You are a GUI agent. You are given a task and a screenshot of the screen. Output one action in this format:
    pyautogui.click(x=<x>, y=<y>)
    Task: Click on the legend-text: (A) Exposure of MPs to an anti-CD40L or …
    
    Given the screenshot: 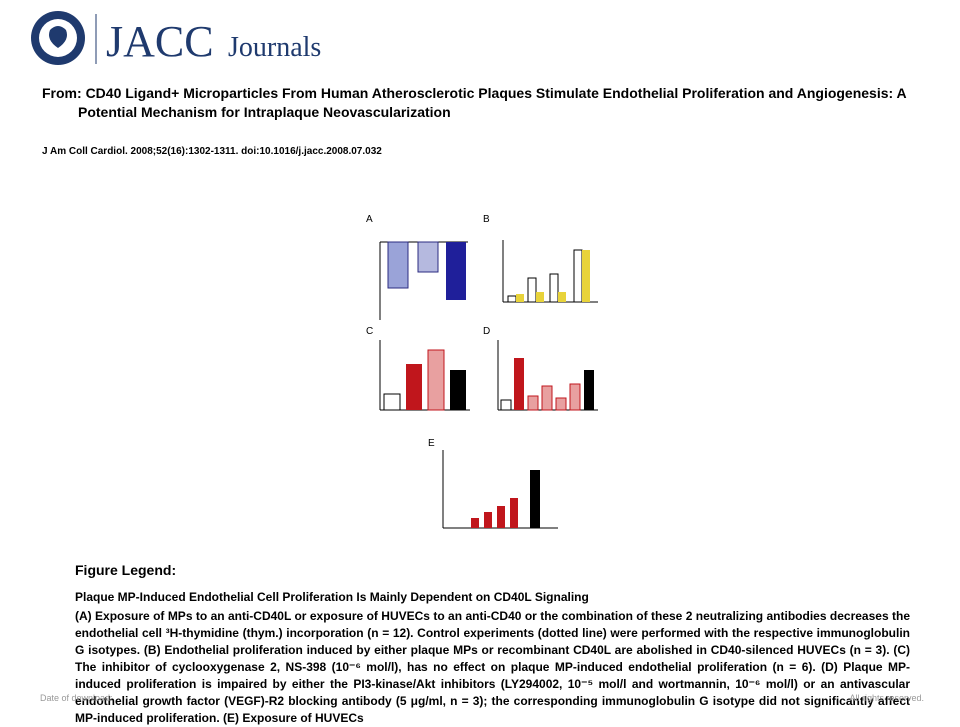 What is the action you would take?
    pyautogui.click(x=492, y=667)
    